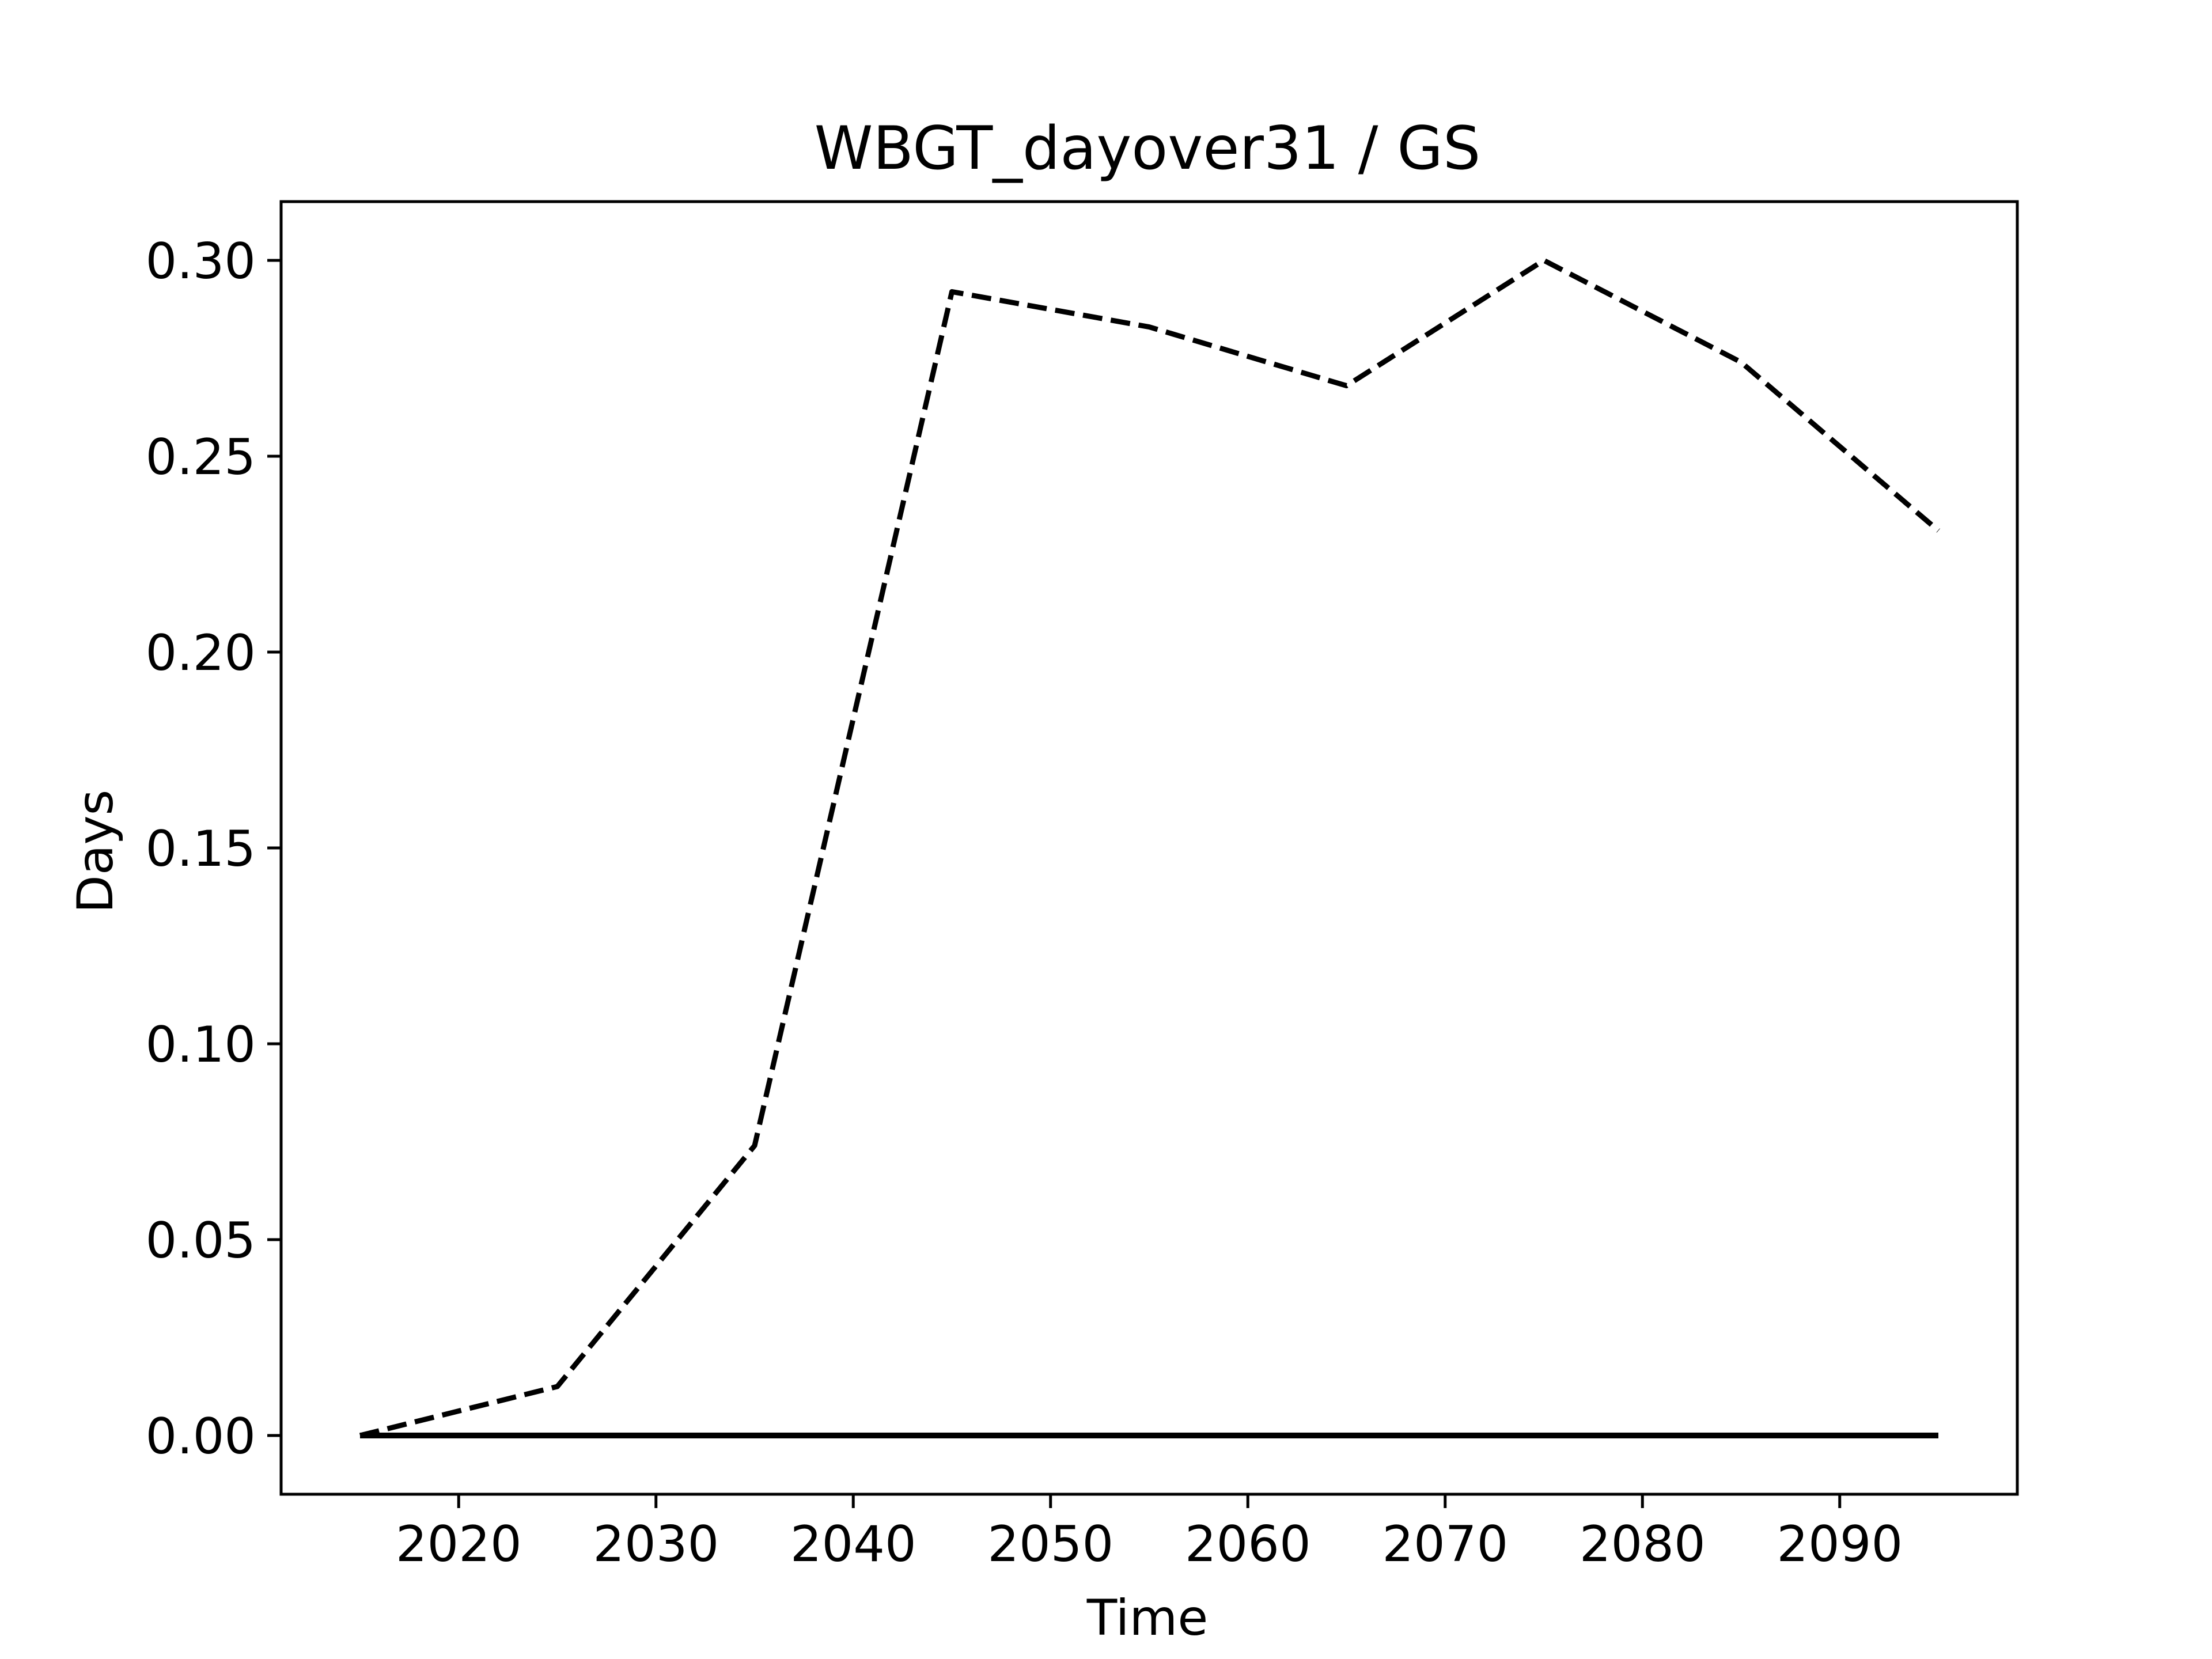 The width and height of the screenshot is (2212, 1659). What do you see at coordinates (201, 457) in the screenshot?
I see `y-tick-label: 0.25` at bounding box center [201, 457].